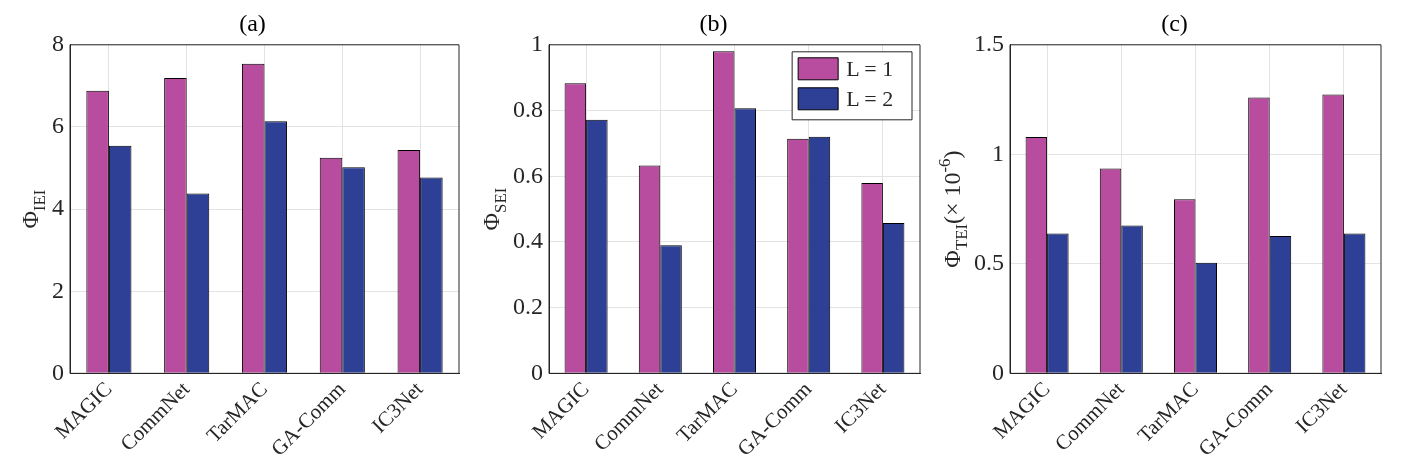  I want to click on y-tick-label: 0.4, so click(528, 240).